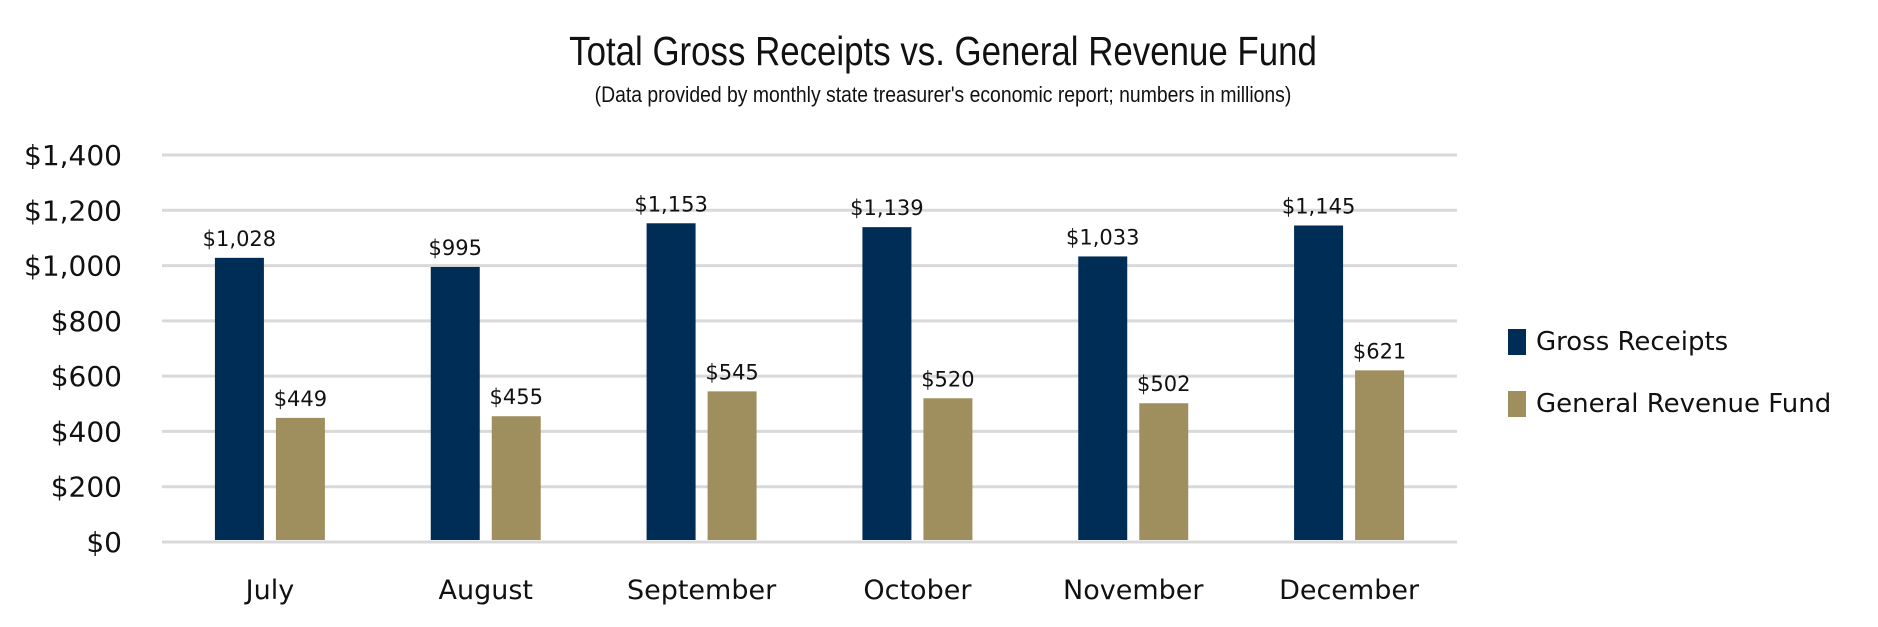 The height and width of the screenshot is (627, 1878). What do you see at coordinates (73, 266) in the screenshot?
I see `y-tick-label: $1,000` at bounding box center [73, 266].